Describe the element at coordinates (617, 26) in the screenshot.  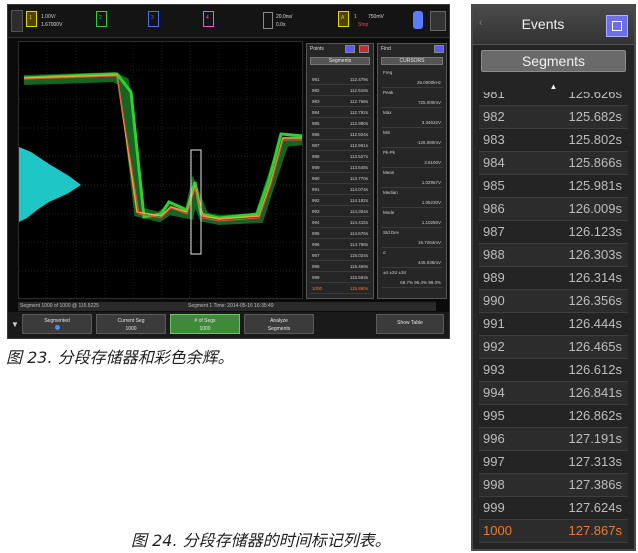
I see `undock-icon` at that location.